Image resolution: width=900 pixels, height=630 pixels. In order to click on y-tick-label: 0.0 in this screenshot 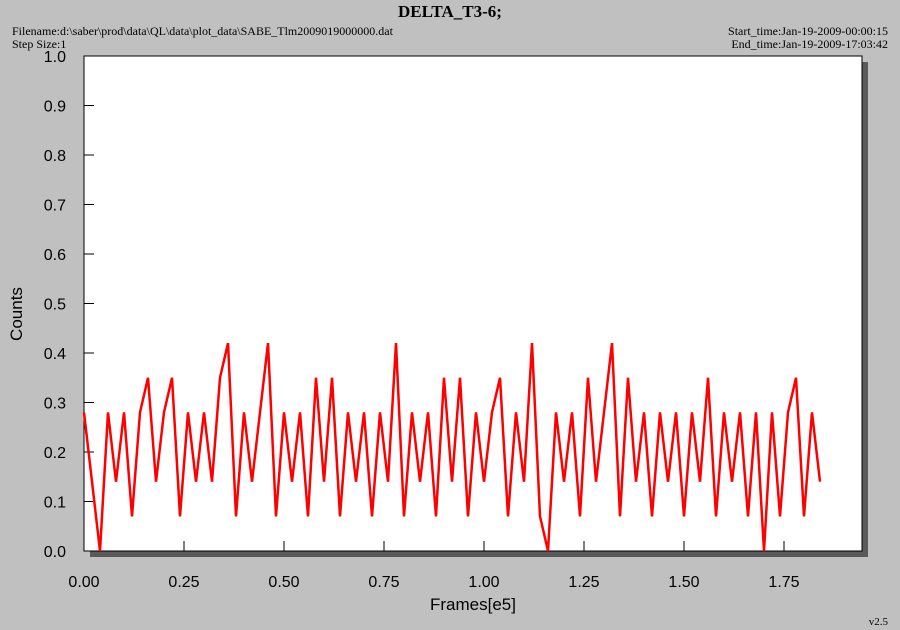, I will do `click(55, 552)`.